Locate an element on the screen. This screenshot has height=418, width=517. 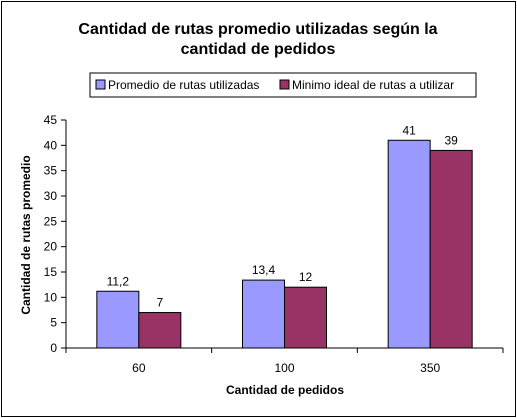
y-tick-label: 10 is located at coordinates (51, 297).